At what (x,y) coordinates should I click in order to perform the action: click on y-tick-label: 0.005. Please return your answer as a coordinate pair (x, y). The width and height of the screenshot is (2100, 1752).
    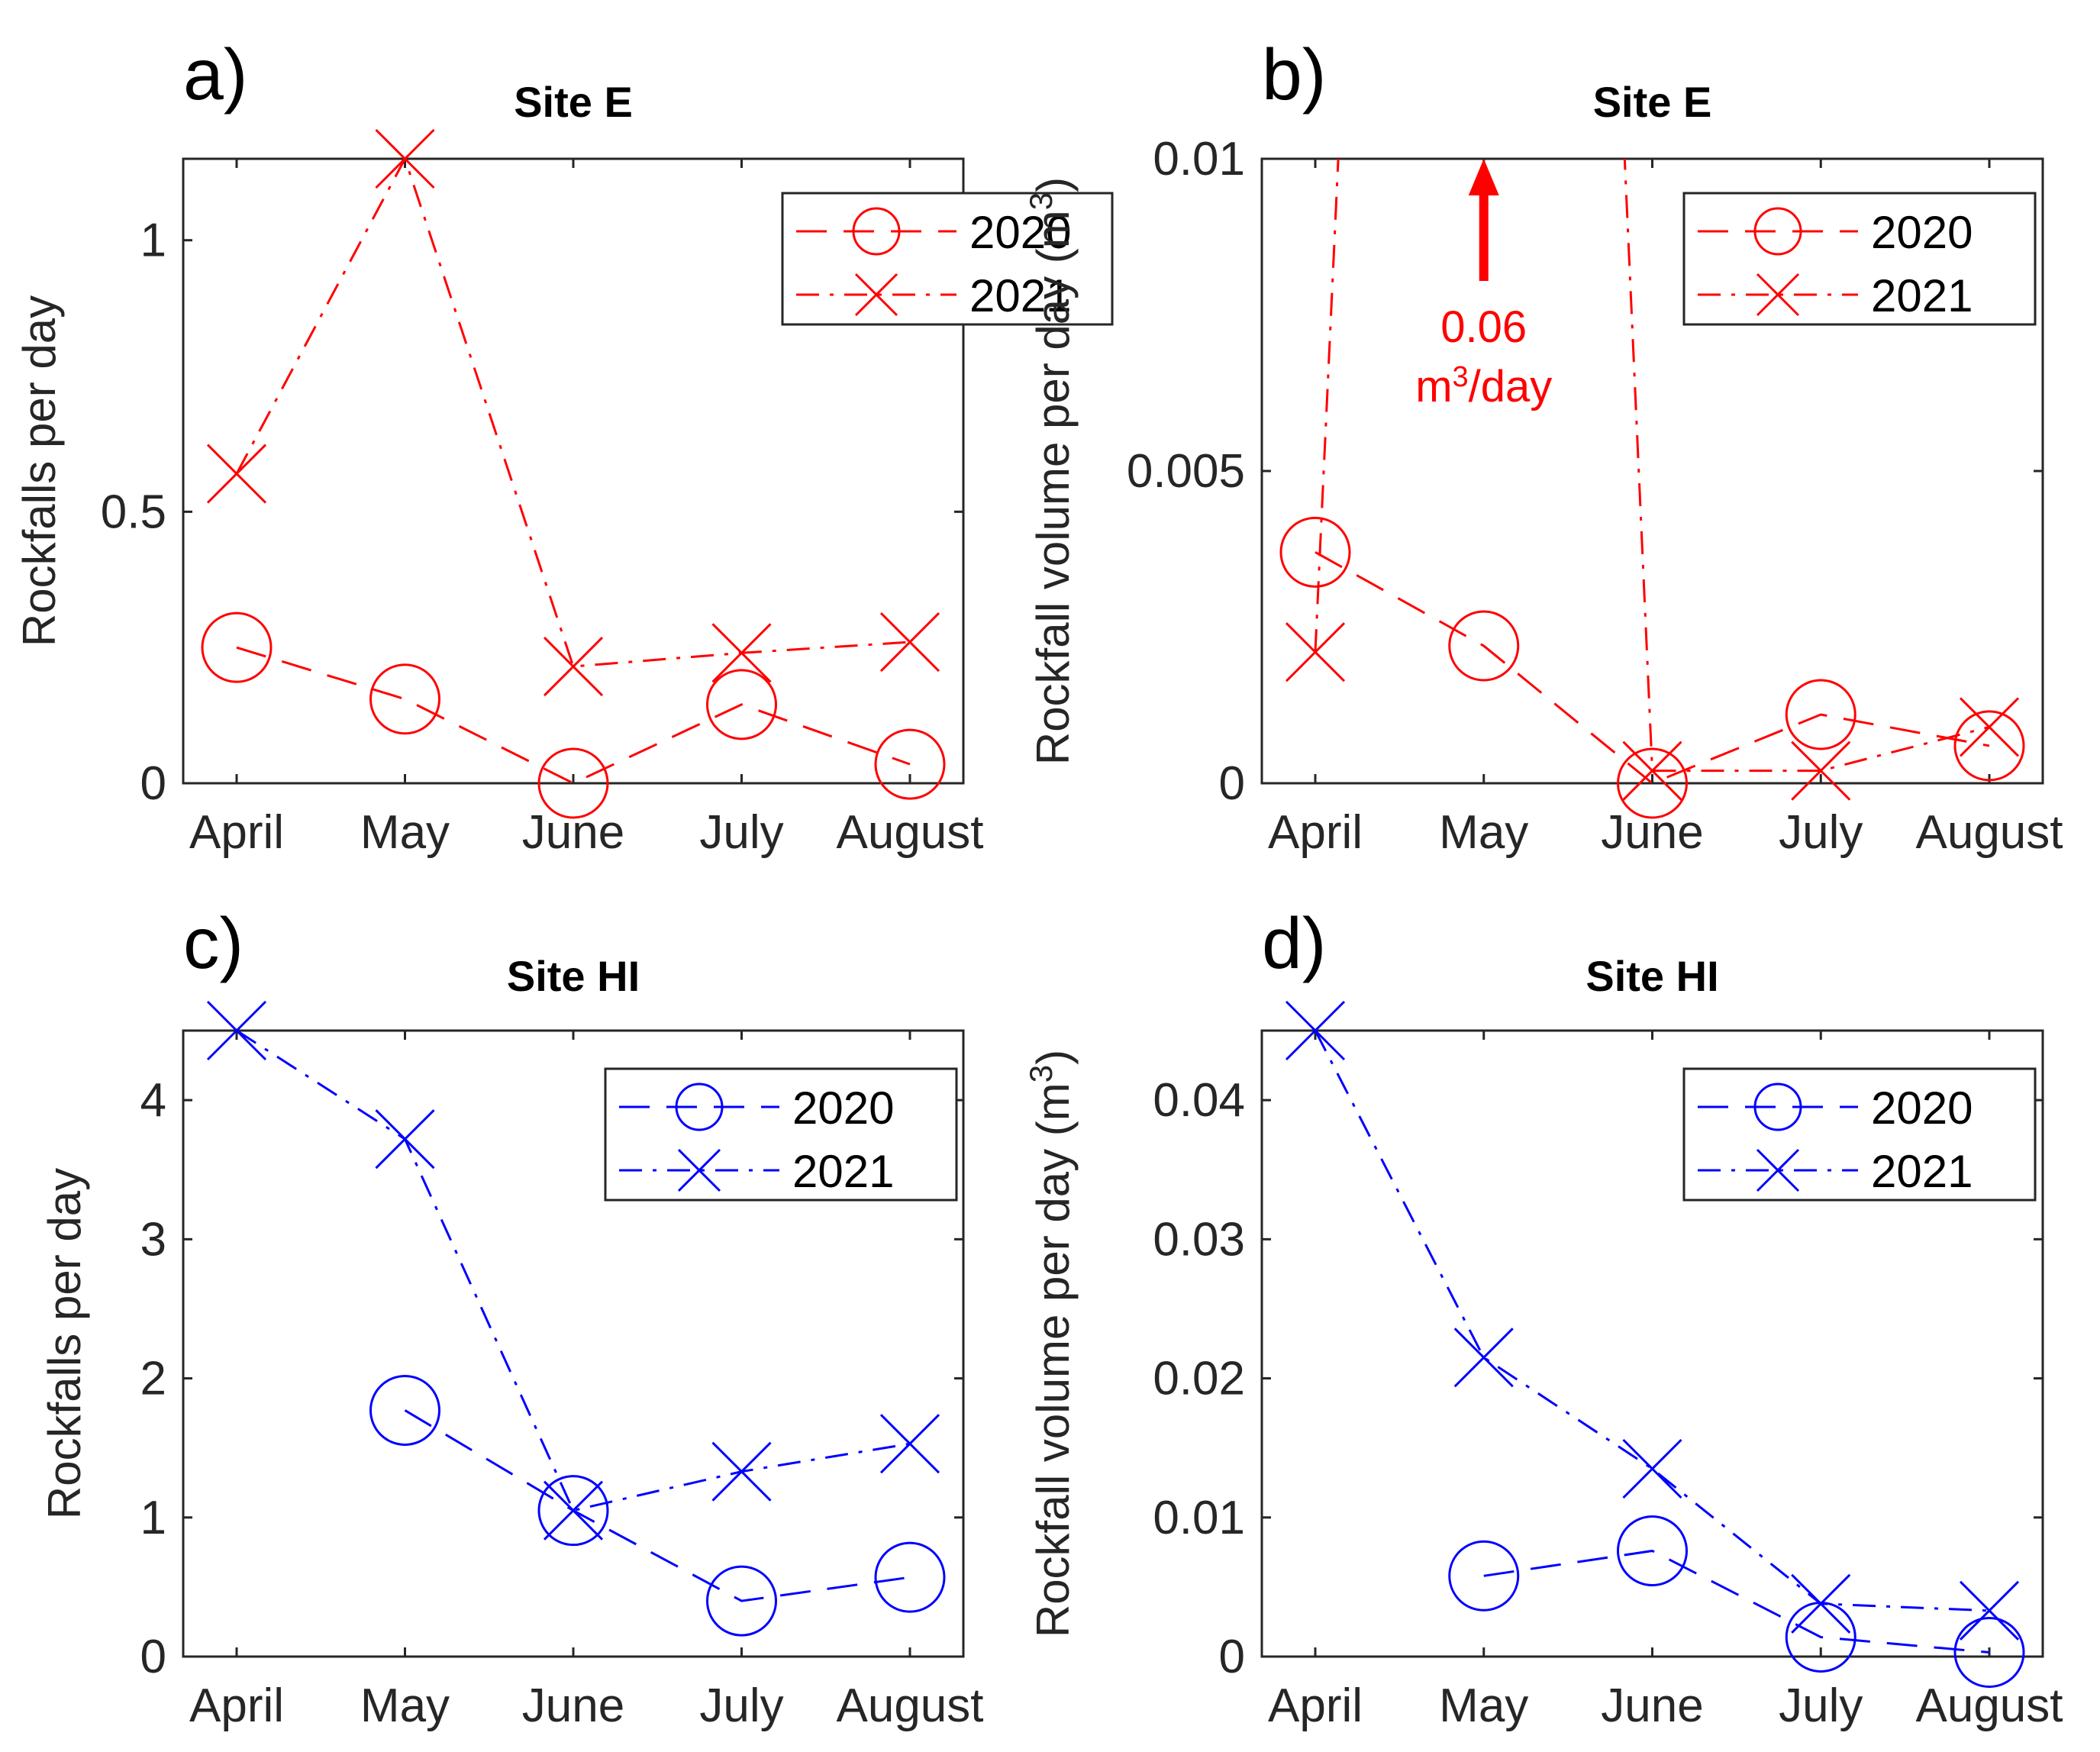
    Looking at the image, I should click on (1186, 471).